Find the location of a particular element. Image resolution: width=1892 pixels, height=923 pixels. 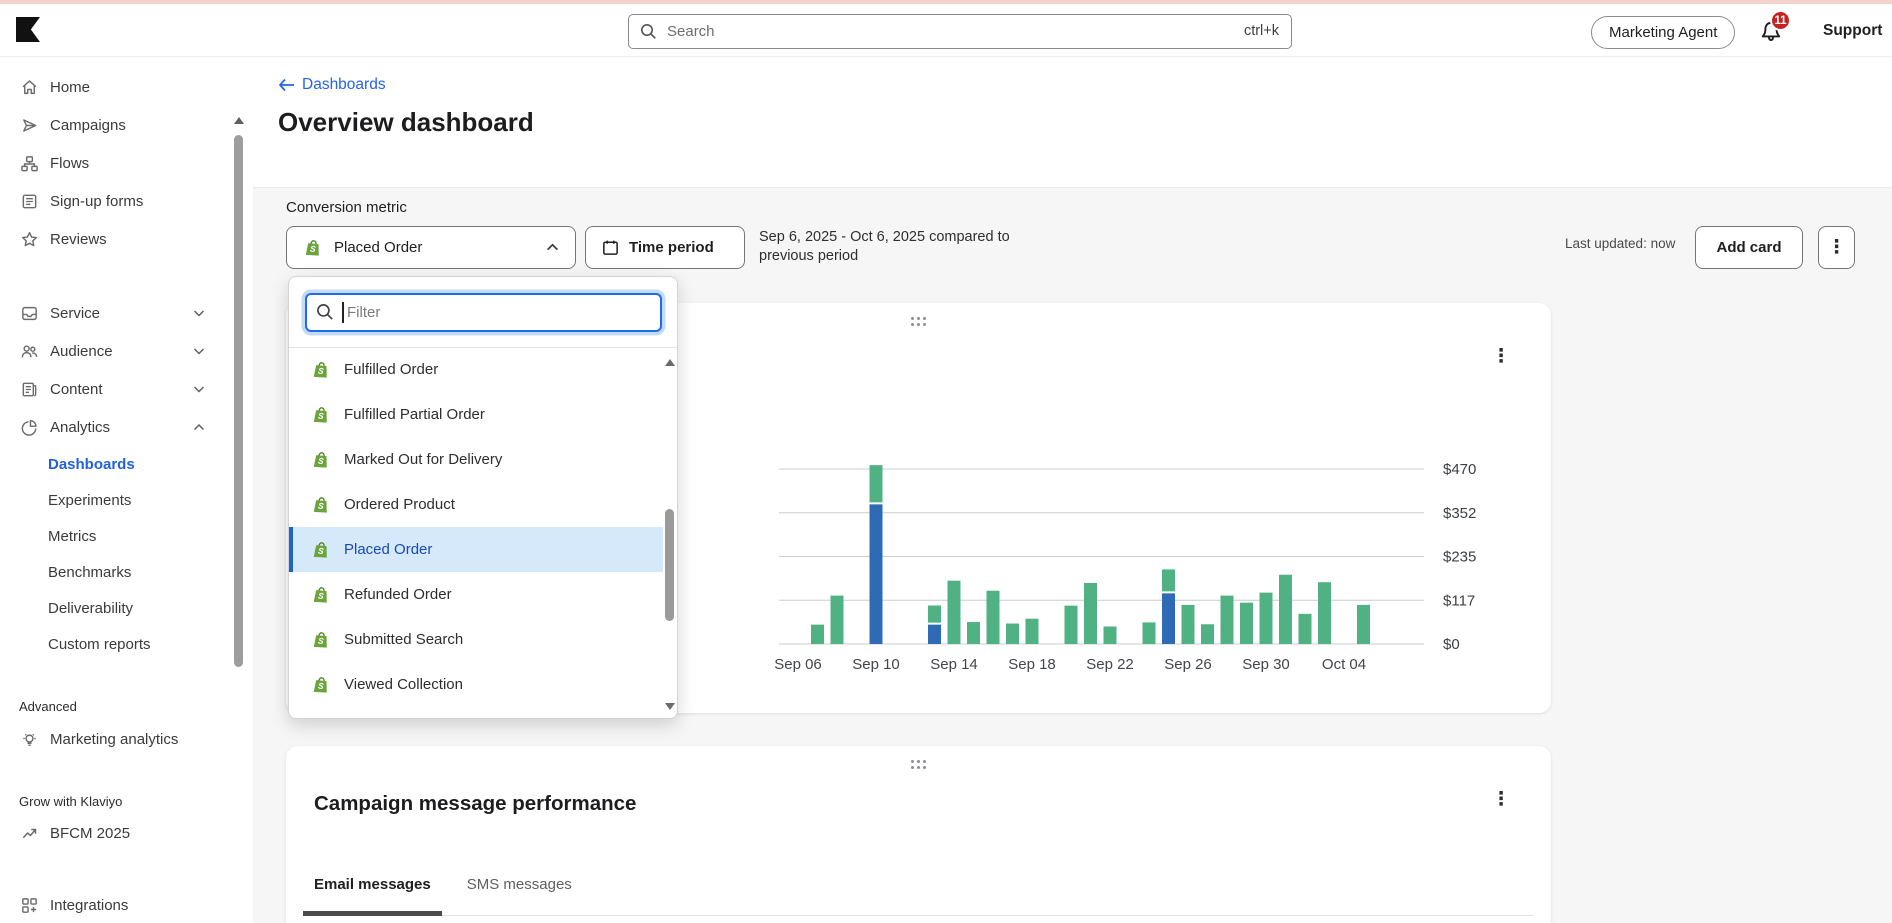

sidebar-item-marketing-analytics: Marketing analytics is located at coordinates (116, 739).